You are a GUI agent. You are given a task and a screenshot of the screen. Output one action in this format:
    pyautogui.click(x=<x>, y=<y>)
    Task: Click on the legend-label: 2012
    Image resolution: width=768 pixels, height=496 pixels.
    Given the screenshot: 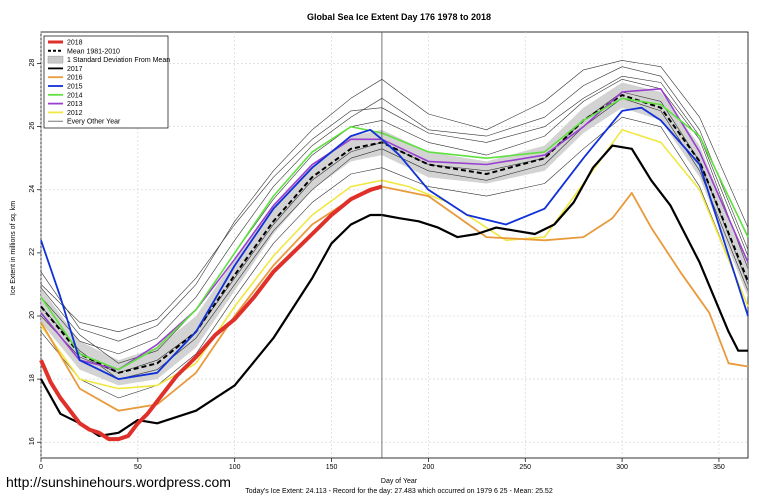 What is the action you would take?
    pyautogui.click(x=75, y=113)
    